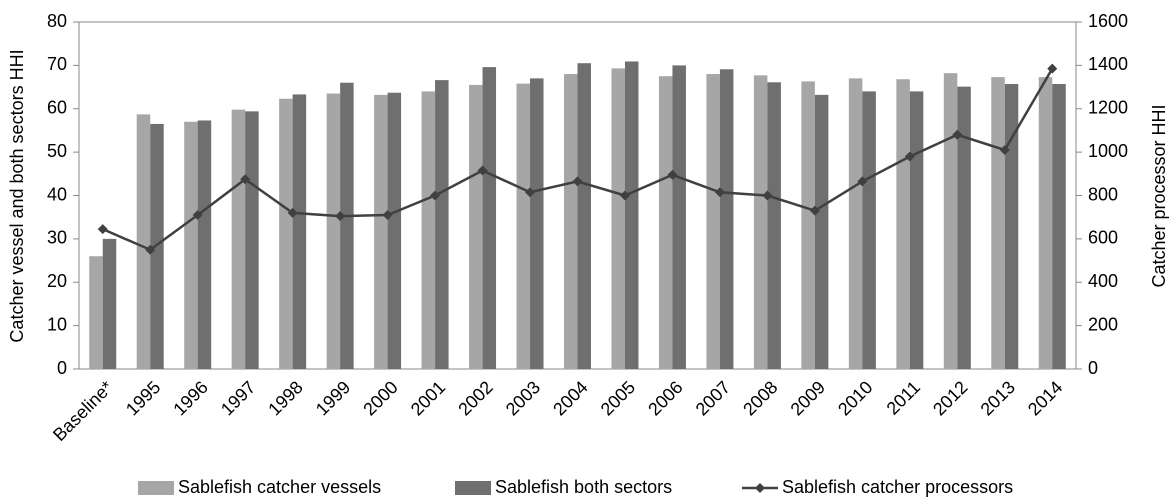 The width and height of the screenshot is (1173, 500). Describe the element at coordinates (380, 398) in the screenshot. I see `x-tick-label: 2000` at that location.